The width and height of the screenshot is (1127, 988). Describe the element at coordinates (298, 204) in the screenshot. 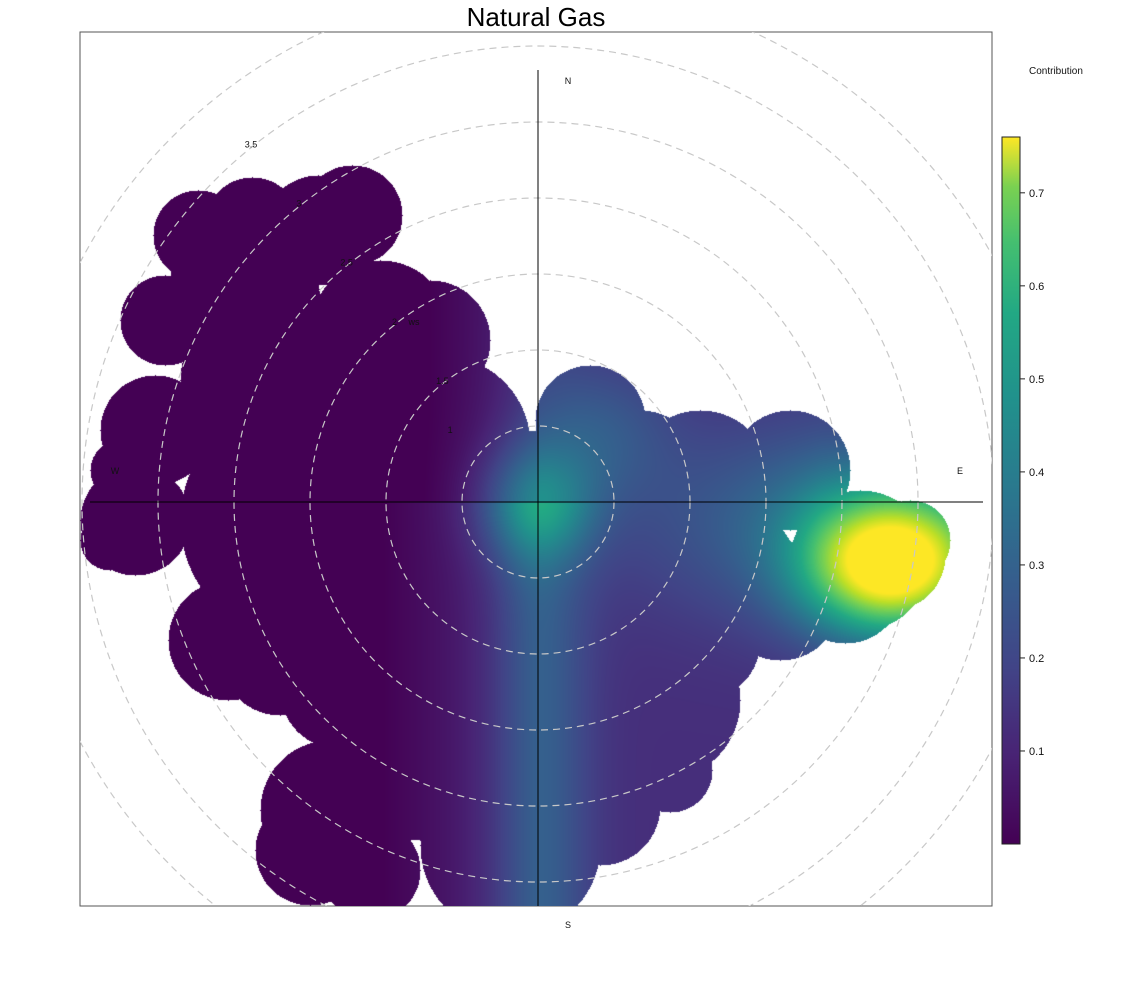

I see `radial-tick-label: 3` at that location.